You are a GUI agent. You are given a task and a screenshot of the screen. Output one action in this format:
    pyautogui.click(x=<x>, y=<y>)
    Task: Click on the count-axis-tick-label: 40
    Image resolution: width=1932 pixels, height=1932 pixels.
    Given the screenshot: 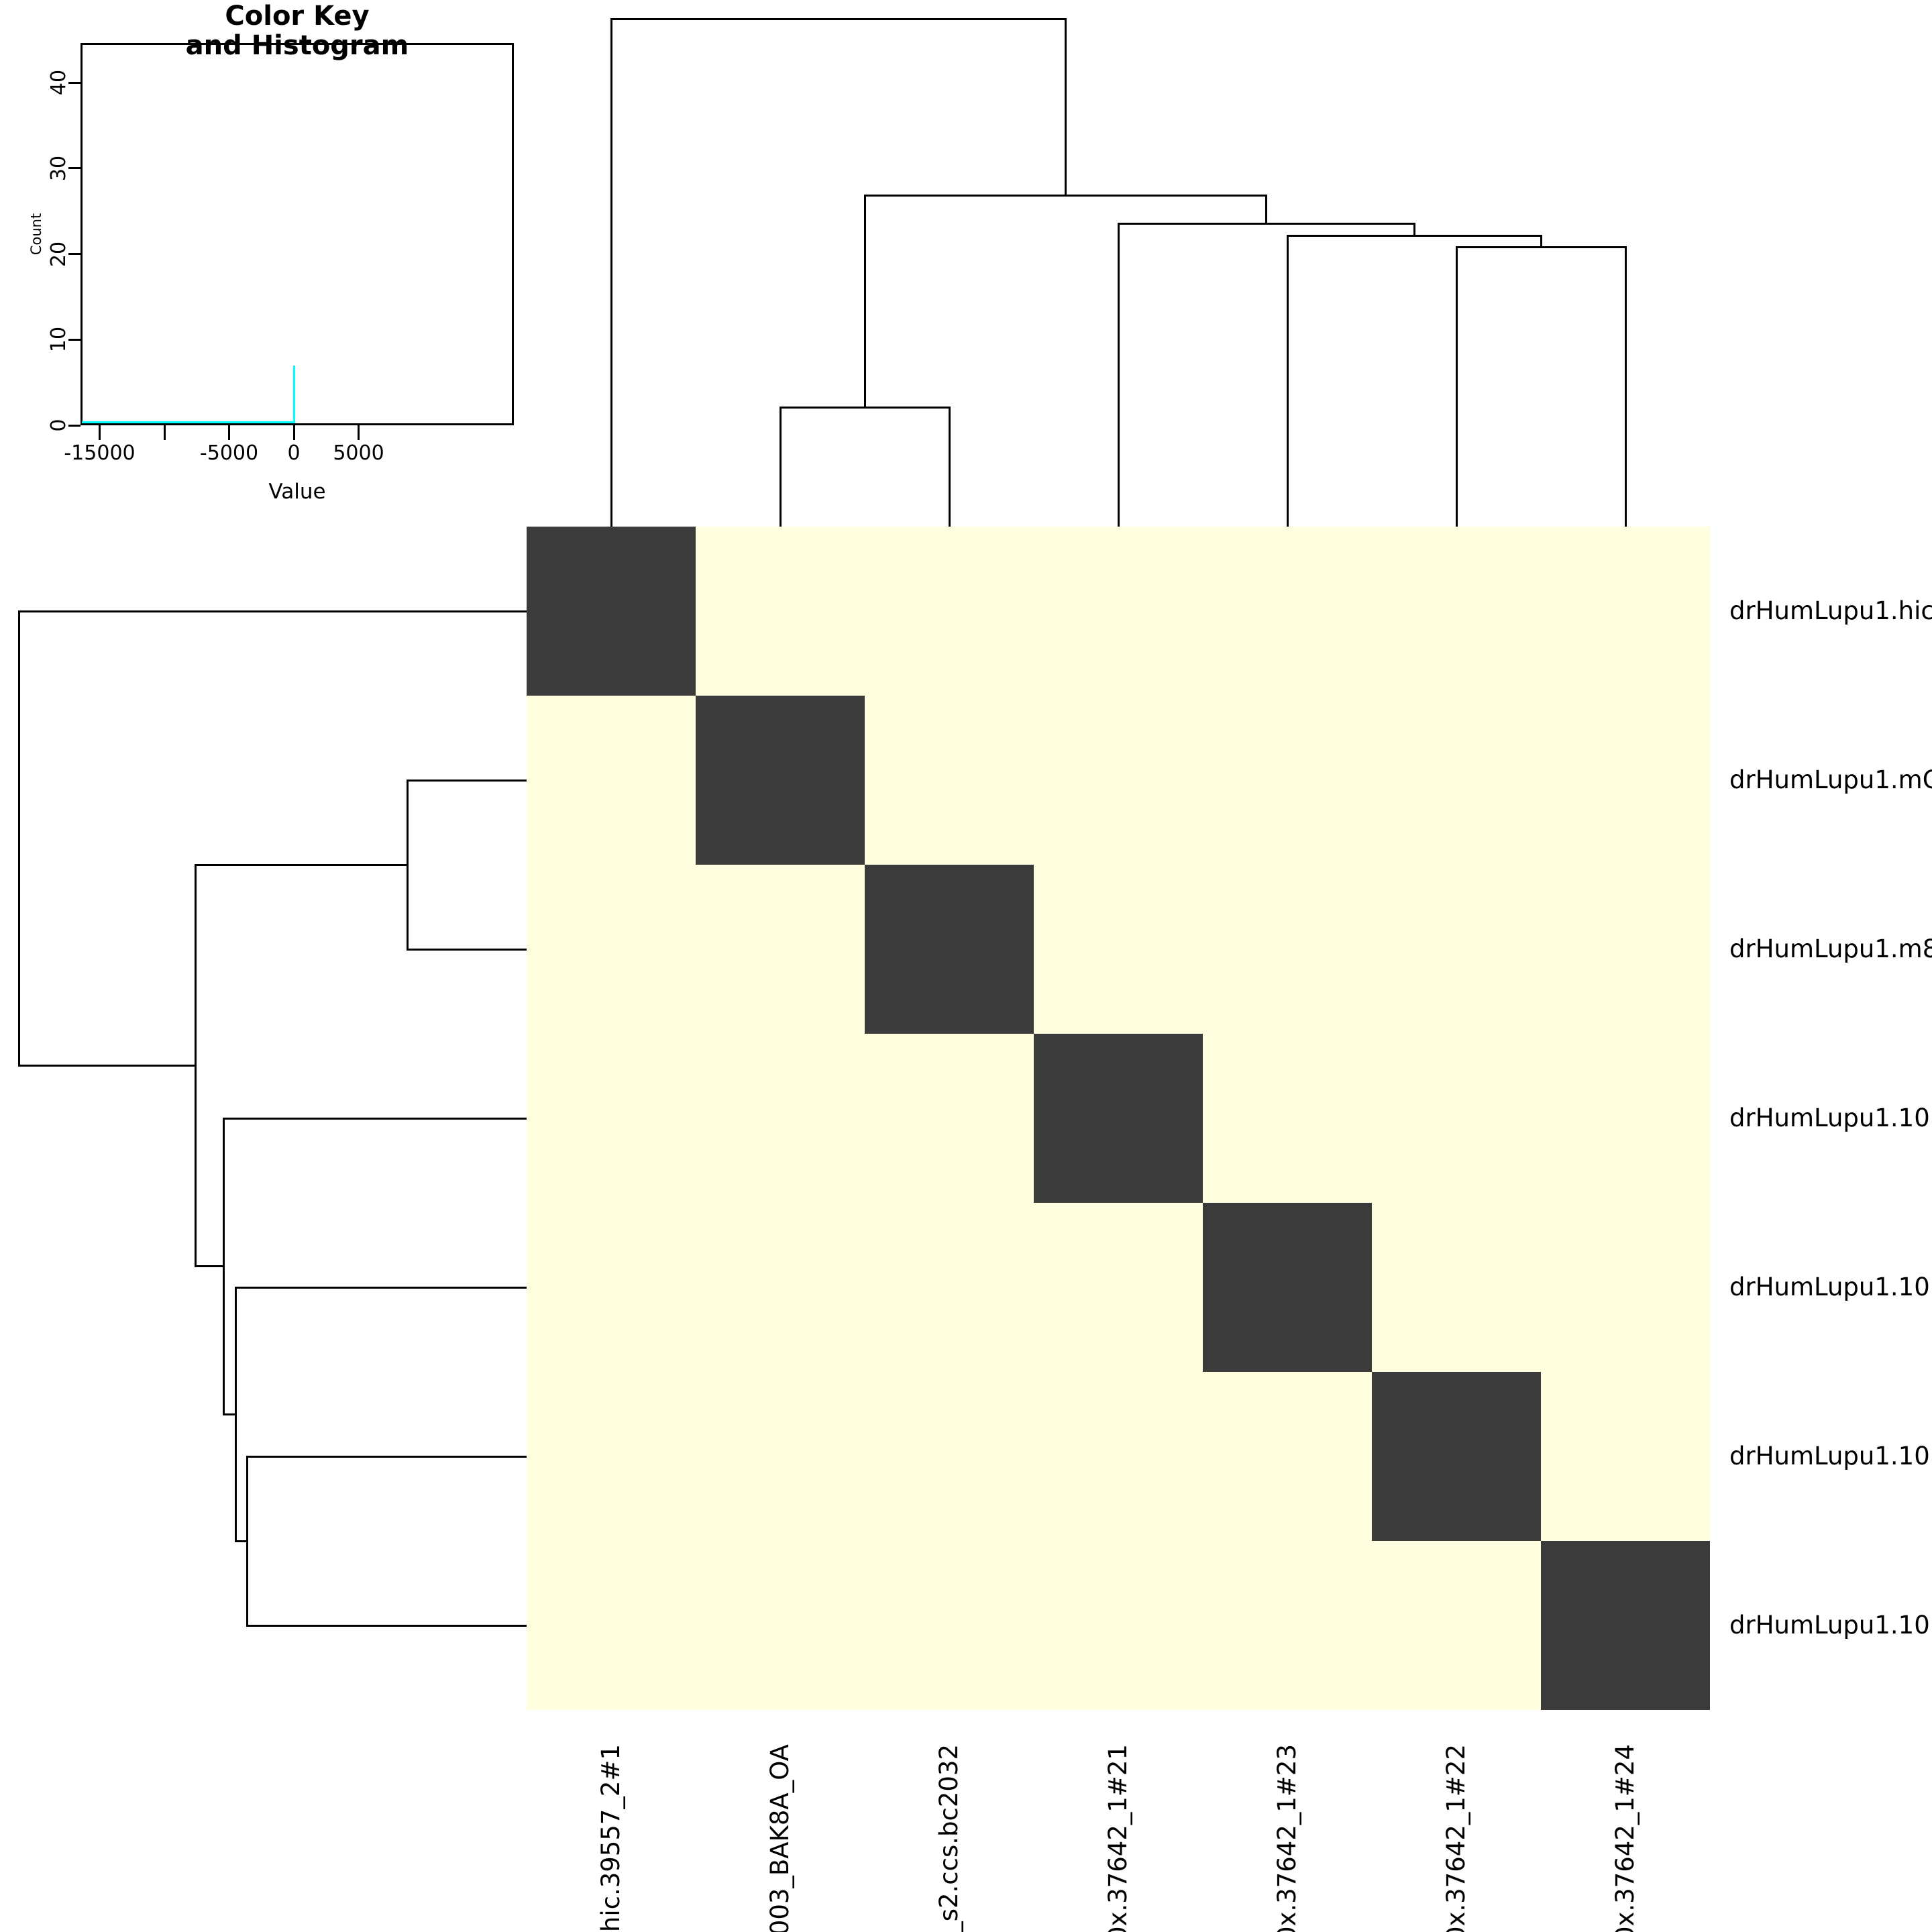 What is the action you would take?
    pyautogui.click(x=58, y=82)
    